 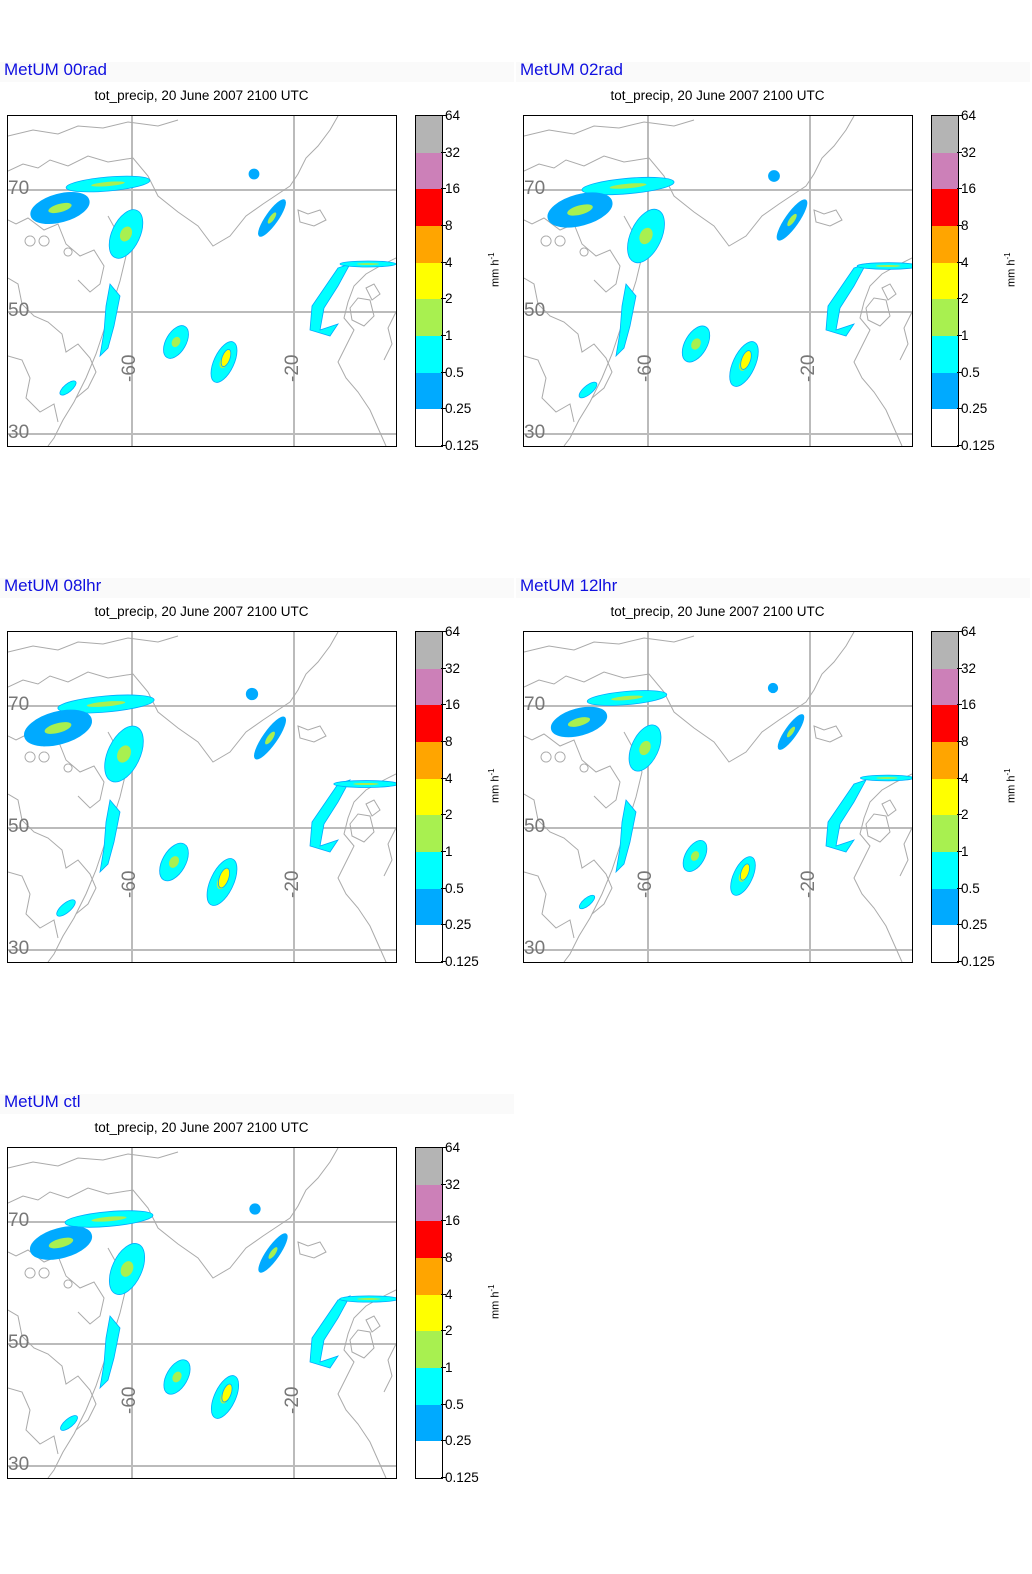 What do you see at coordinates (494, 785) in the screenshot?
I see `colorbar-unit: mm h-1` at bounding box center [494, 785].